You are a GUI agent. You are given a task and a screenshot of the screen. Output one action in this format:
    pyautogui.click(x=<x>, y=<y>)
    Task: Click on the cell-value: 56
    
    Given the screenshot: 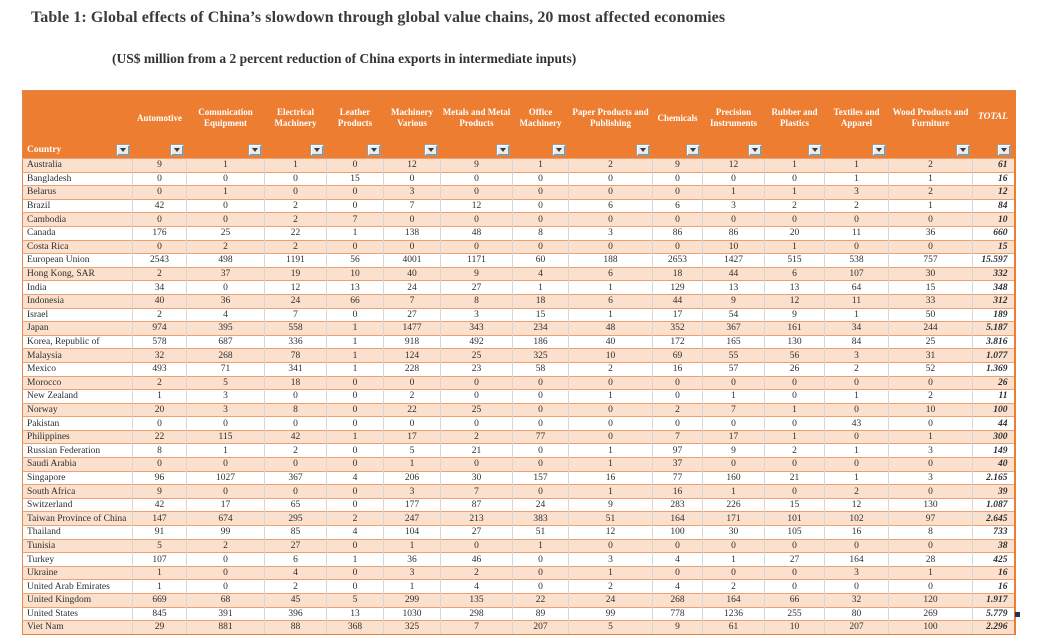 What is the action you would take?
    pyautogui.click(x=355, y=260)
    